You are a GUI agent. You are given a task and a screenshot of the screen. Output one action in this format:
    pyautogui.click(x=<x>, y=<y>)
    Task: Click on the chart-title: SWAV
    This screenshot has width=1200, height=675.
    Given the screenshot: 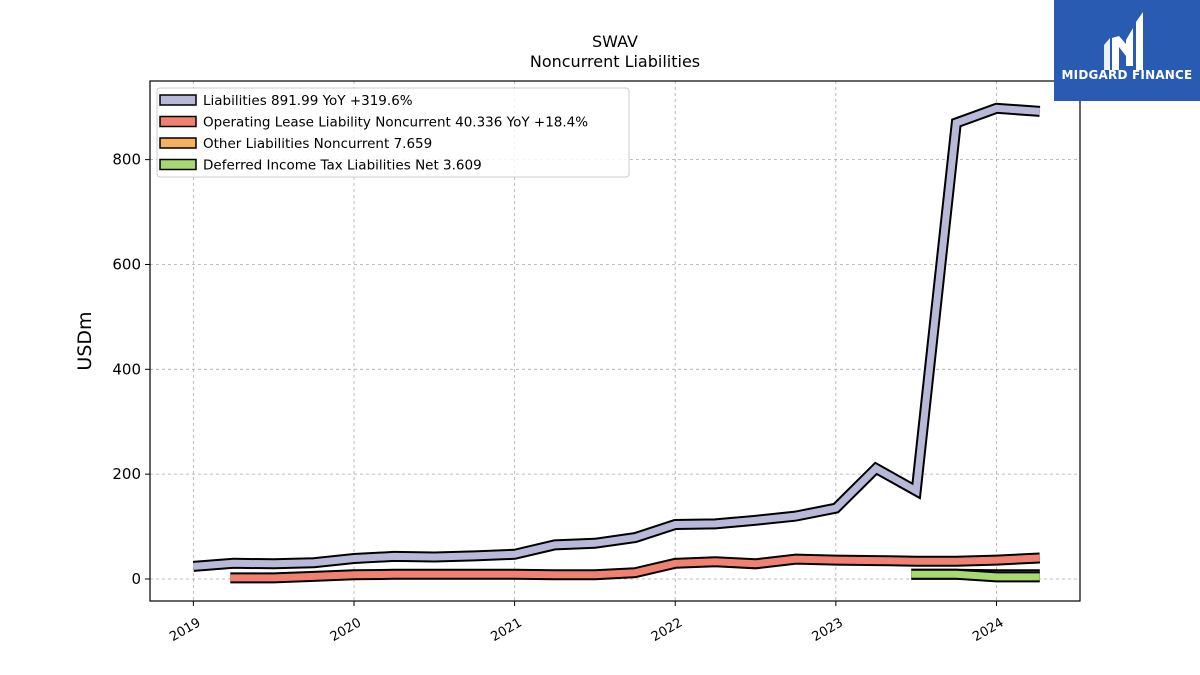 What is the action you would take?
    pyautogui.click(x=615, y=41)
    